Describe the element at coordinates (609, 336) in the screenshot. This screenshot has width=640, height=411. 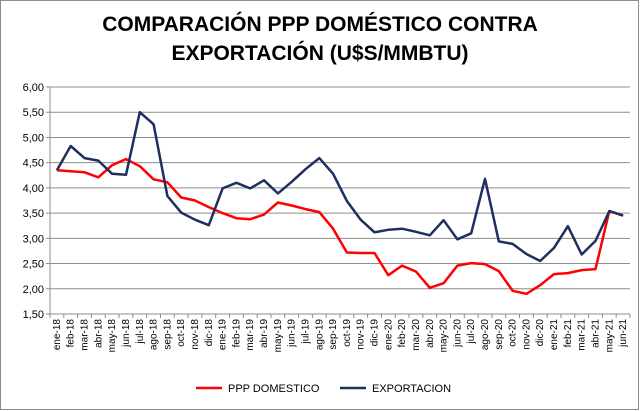
I see `x-tick-label: may-21` at that location.